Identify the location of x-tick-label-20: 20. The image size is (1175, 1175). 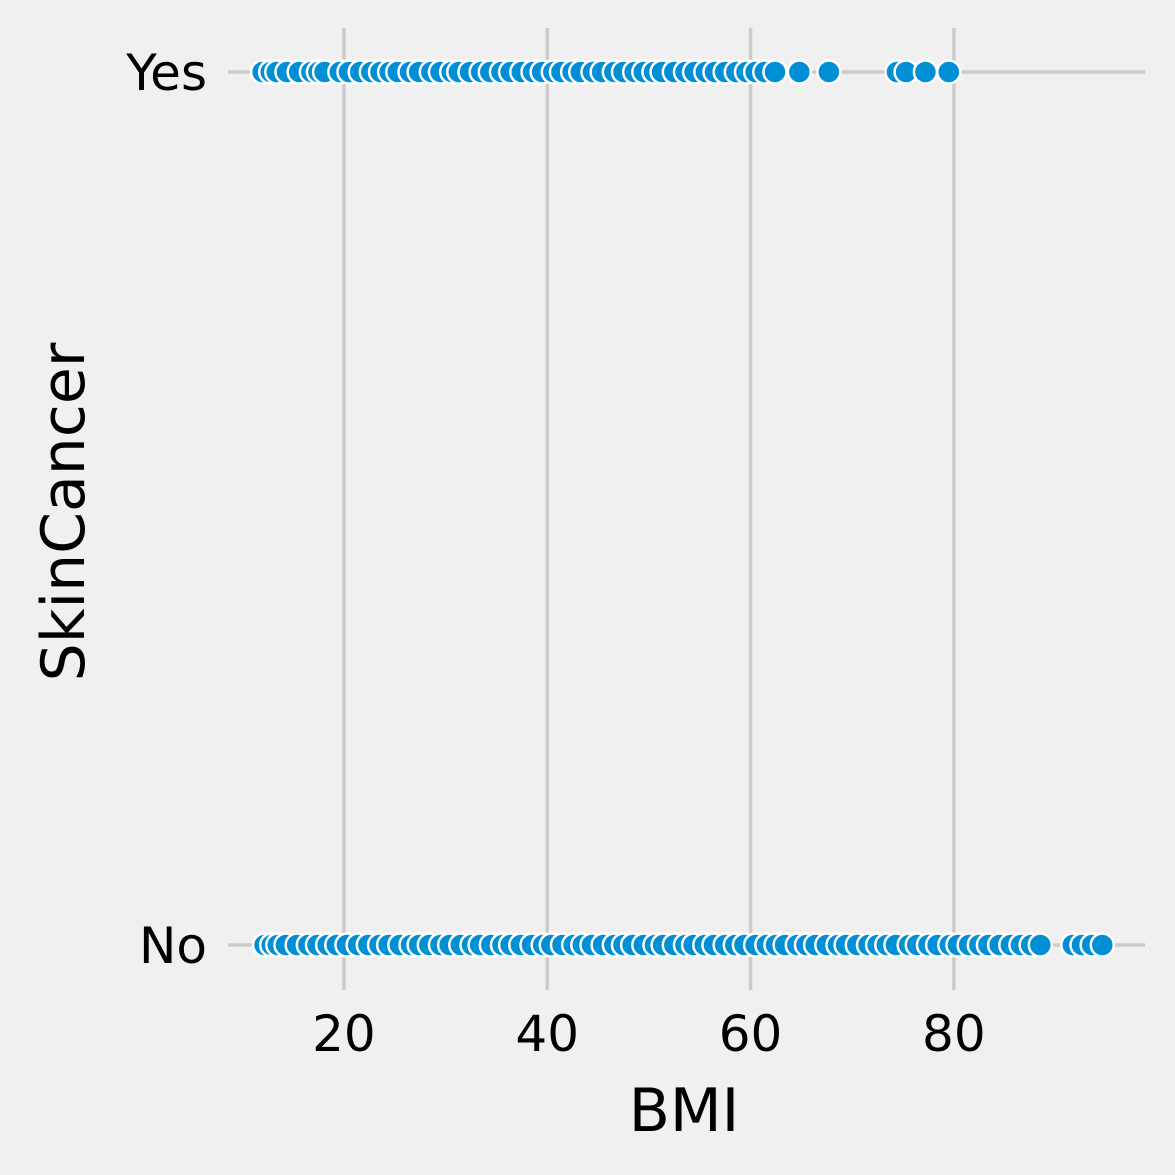
(344, 1034).